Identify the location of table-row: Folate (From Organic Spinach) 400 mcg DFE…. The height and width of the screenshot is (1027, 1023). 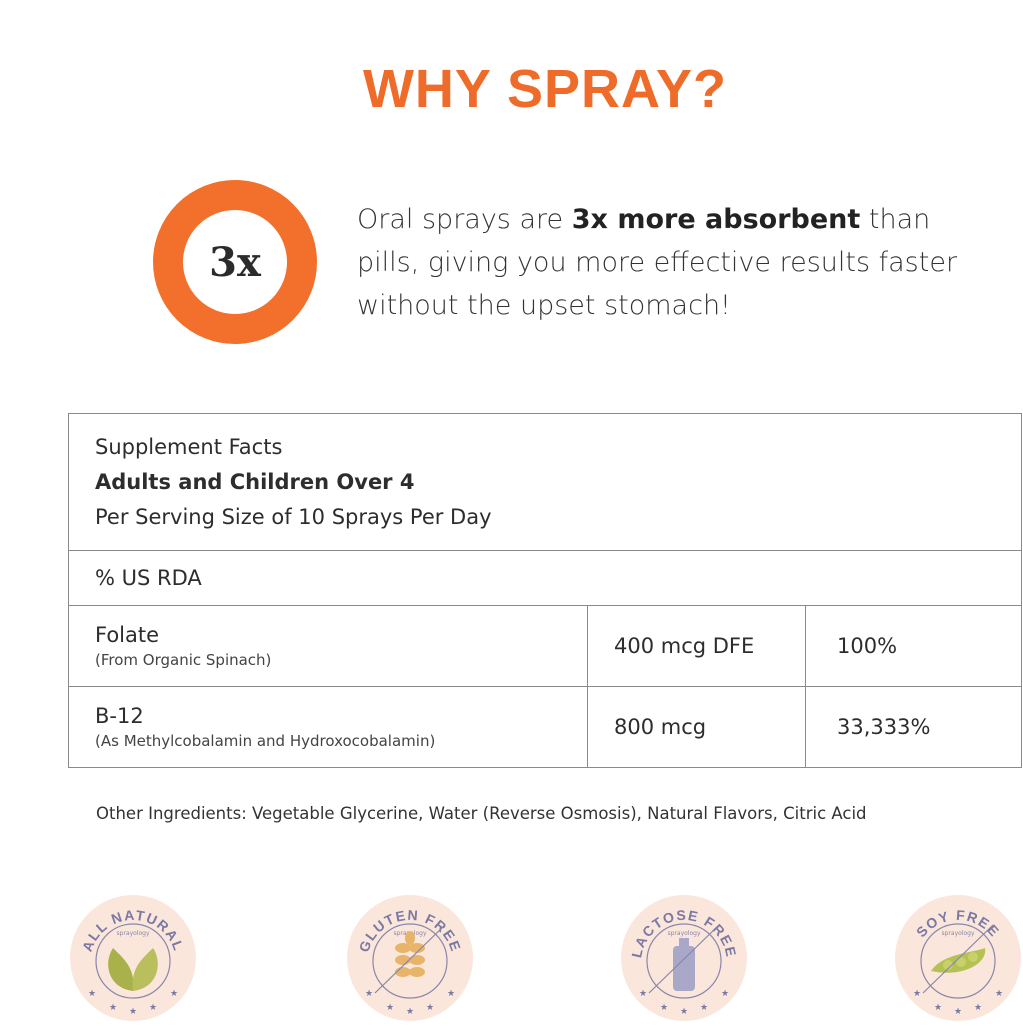
(545, 646).